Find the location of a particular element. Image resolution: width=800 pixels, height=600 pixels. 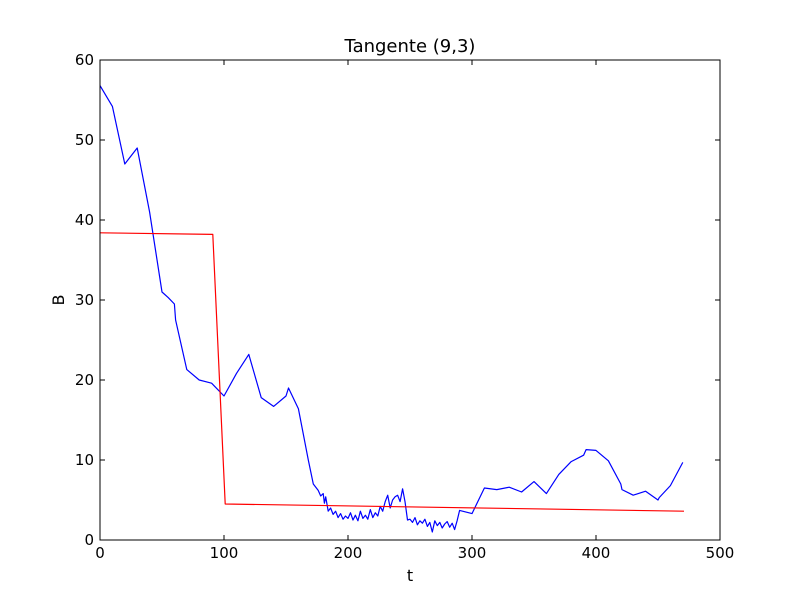

y-tick-label: 30 is located at coordinates (84, 300).